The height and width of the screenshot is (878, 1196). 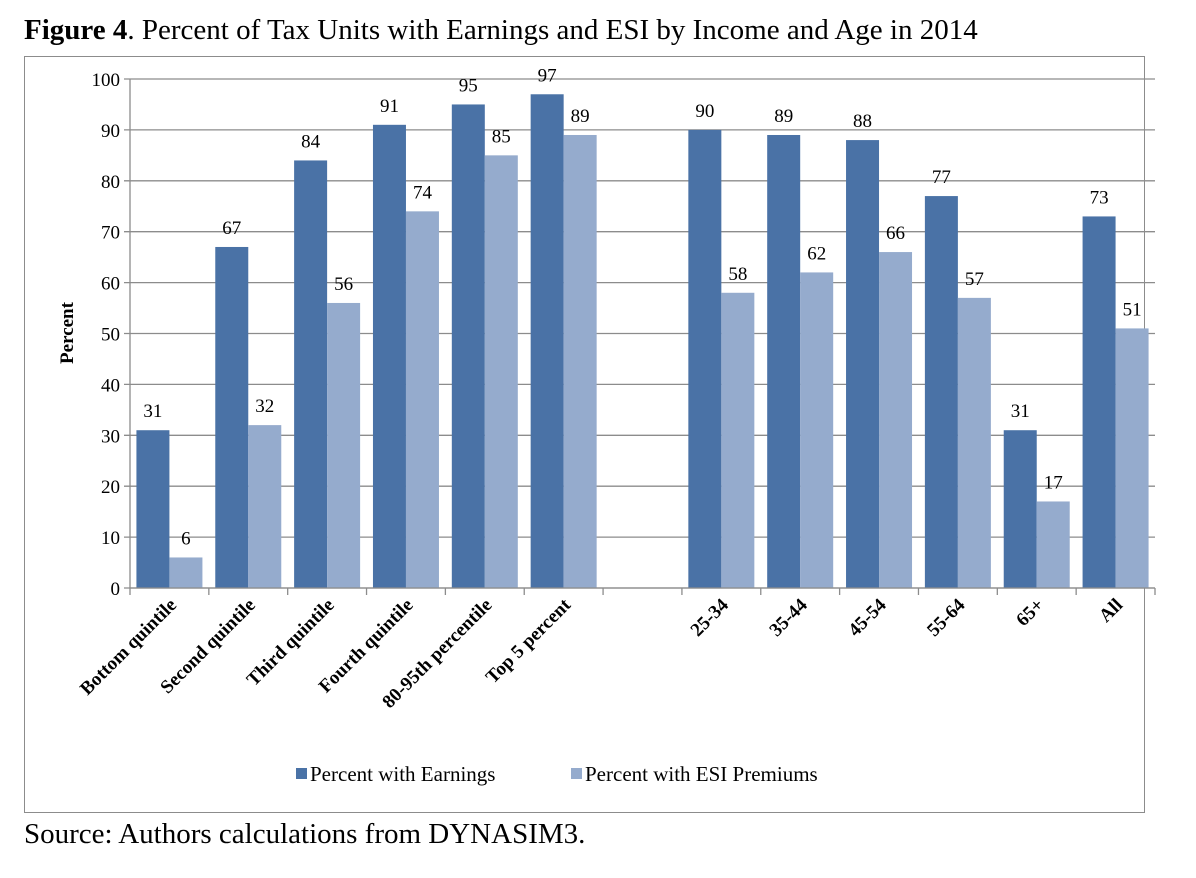 What do you see at coordinates (389, 106) in the screenshot?
I see `data-label-earnings: 91` at bounding box center [389, 106].